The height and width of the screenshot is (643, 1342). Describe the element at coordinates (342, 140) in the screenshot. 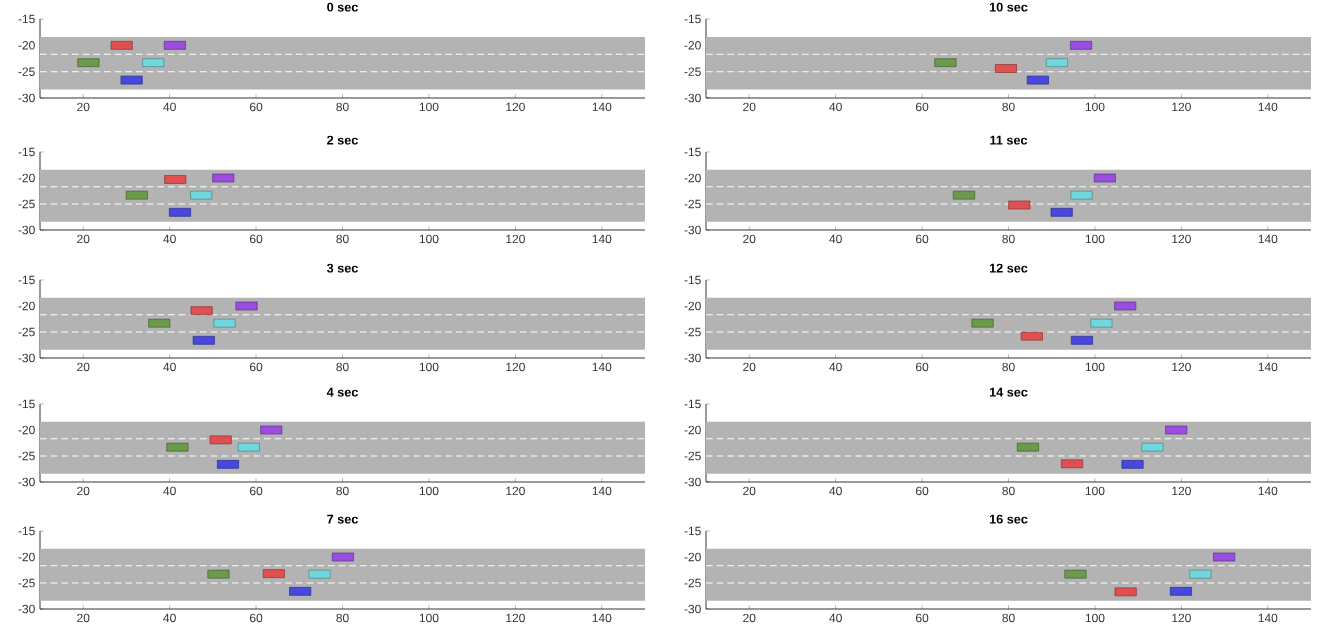

I see `chart-title: 2 sec` at that location.